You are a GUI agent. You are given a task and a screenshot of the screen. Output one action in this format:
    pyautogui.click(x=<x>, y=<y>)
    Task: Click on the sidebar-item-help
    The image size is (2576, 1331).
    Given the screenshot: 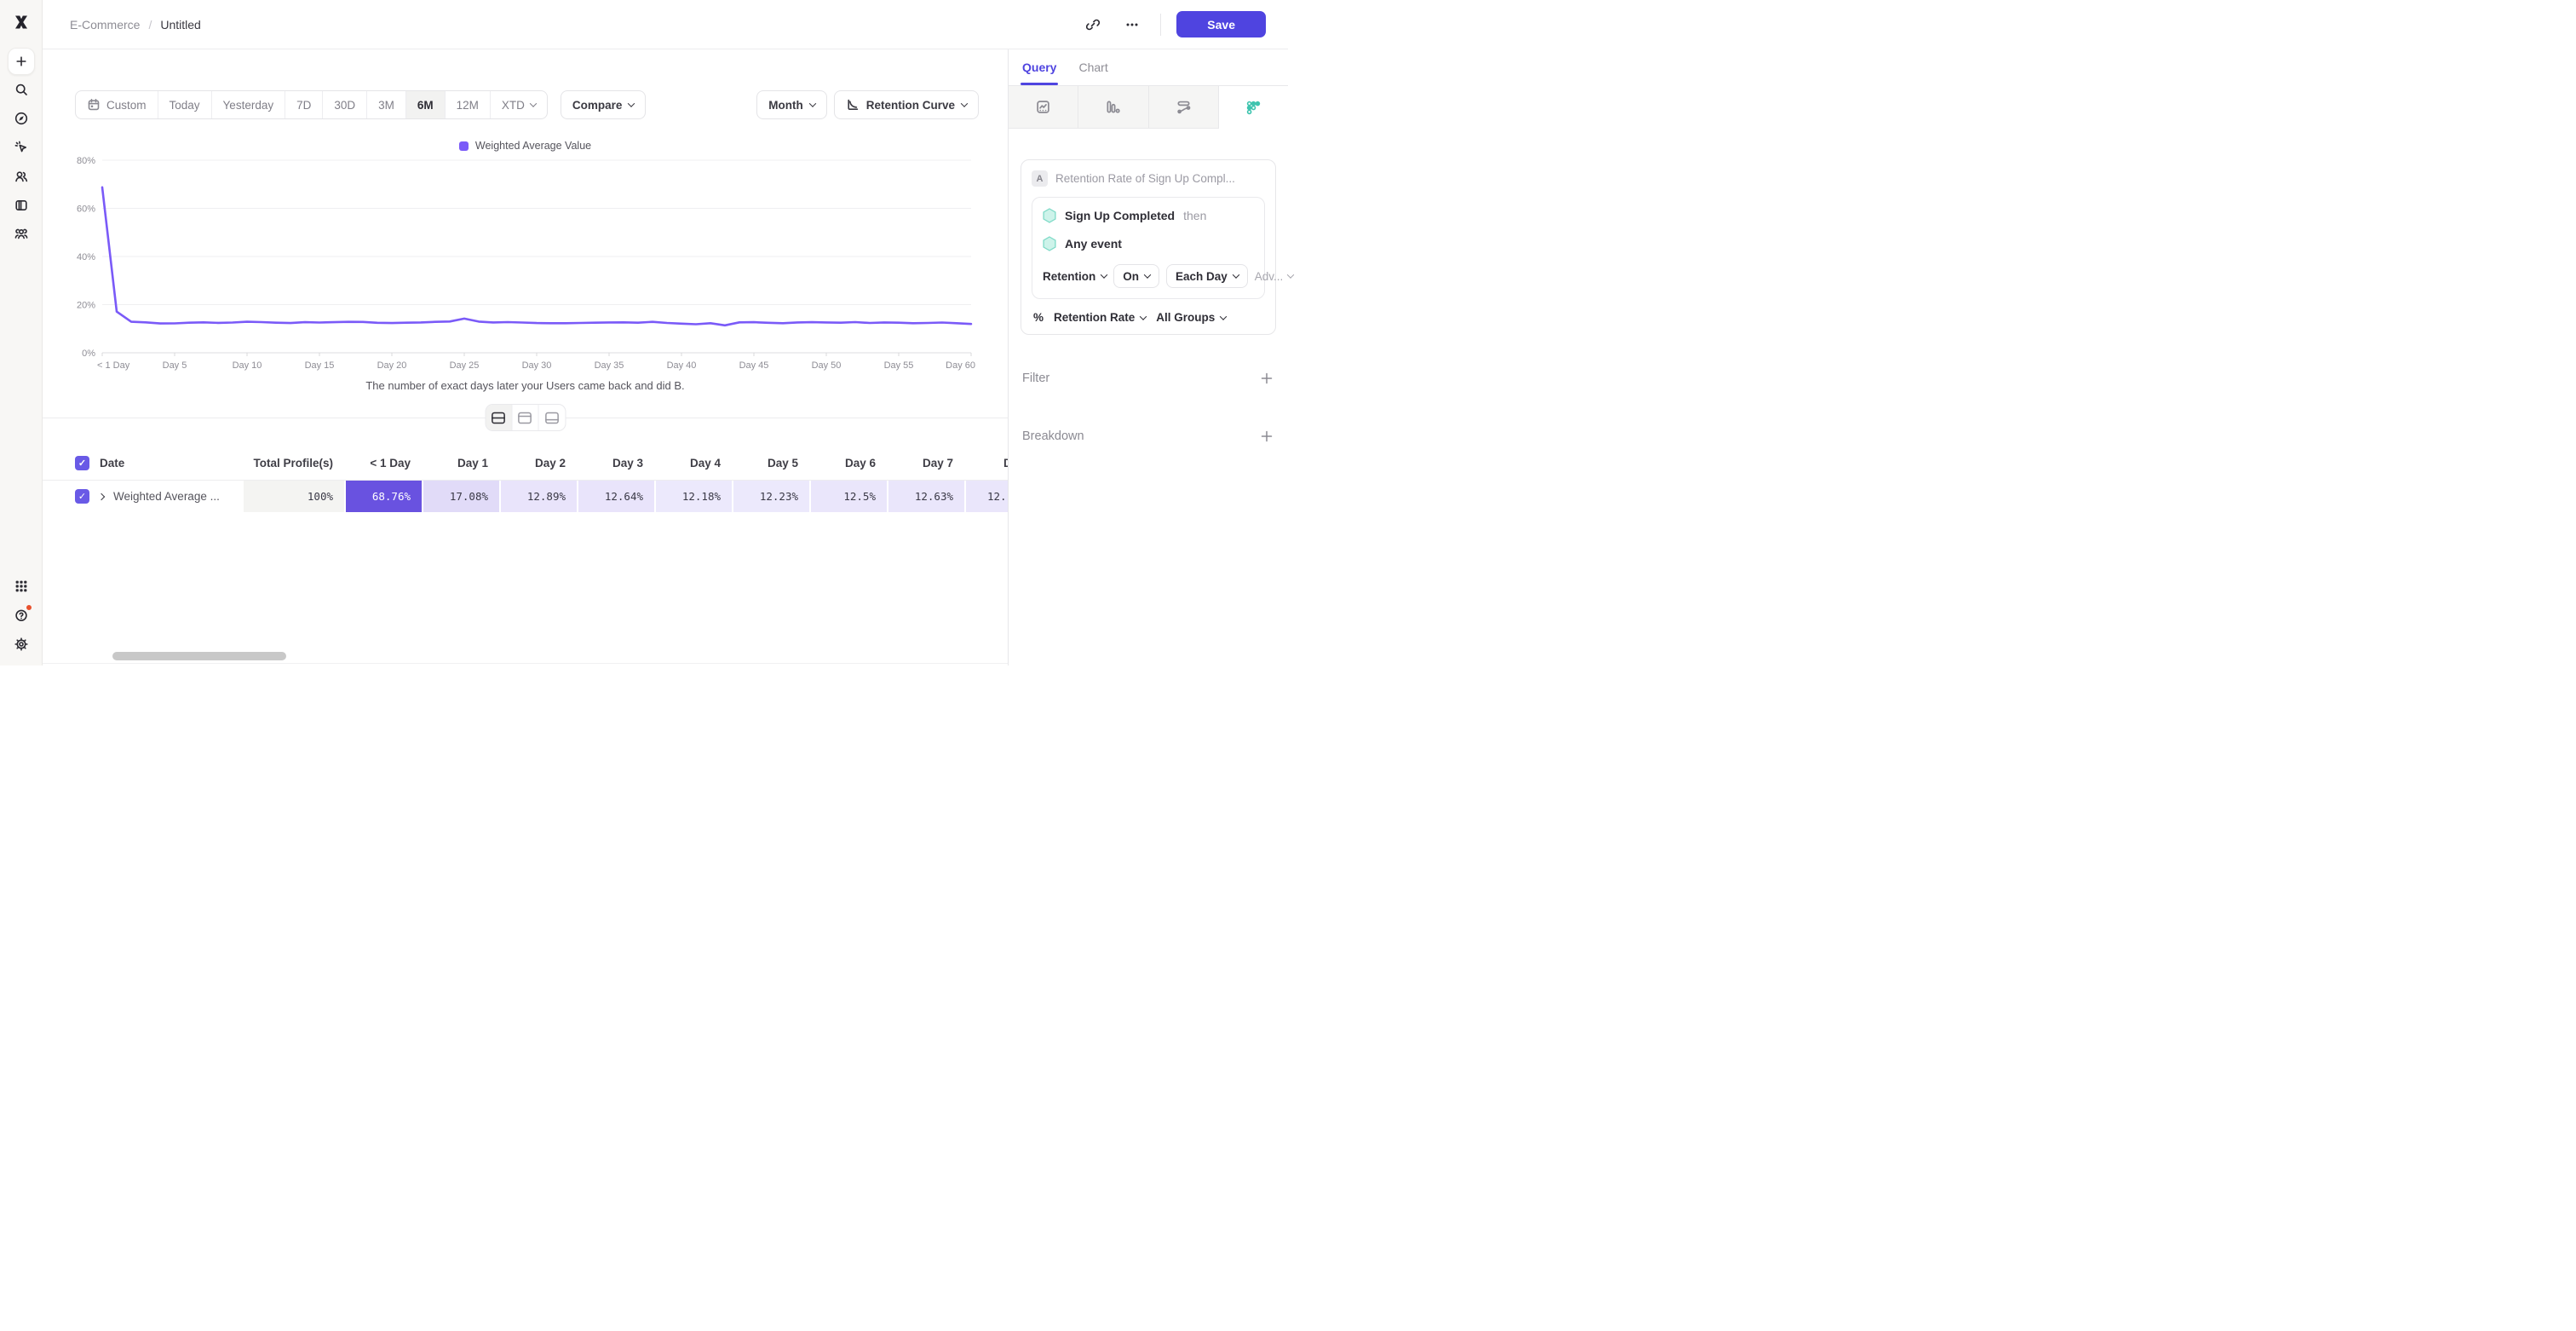 What is the action you would take?
    pyautogui.click(x=21, y=615)
    